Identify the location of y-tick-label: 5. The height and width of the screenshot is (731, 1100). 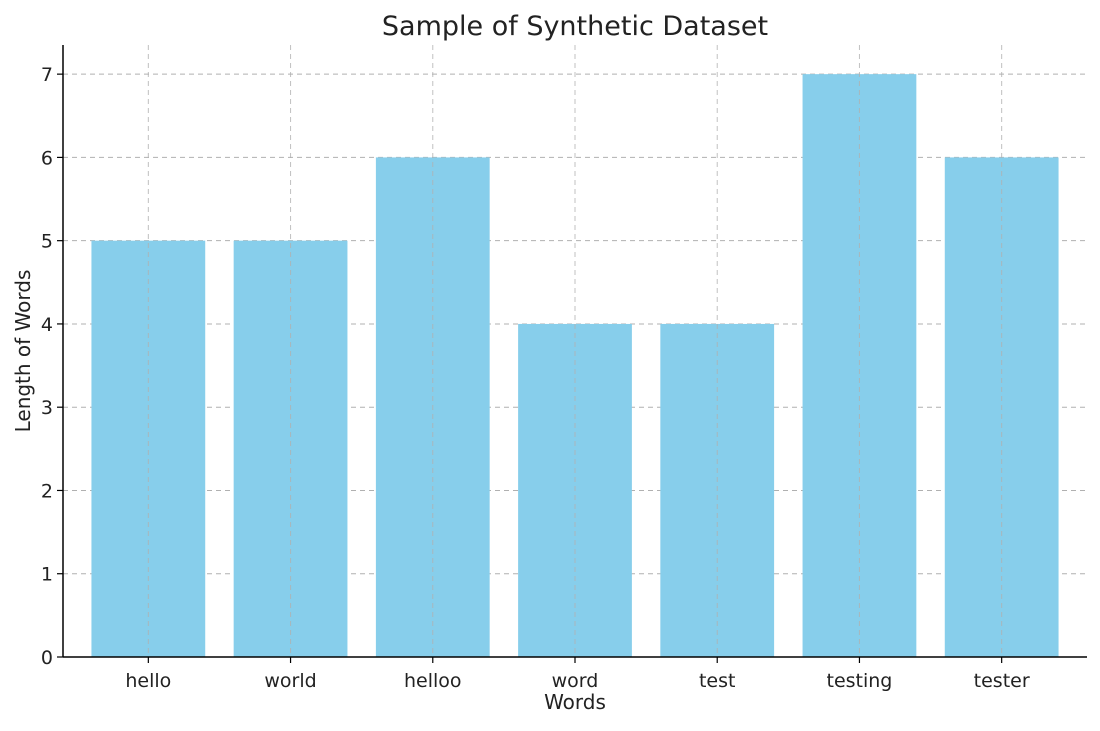
(47, 242).